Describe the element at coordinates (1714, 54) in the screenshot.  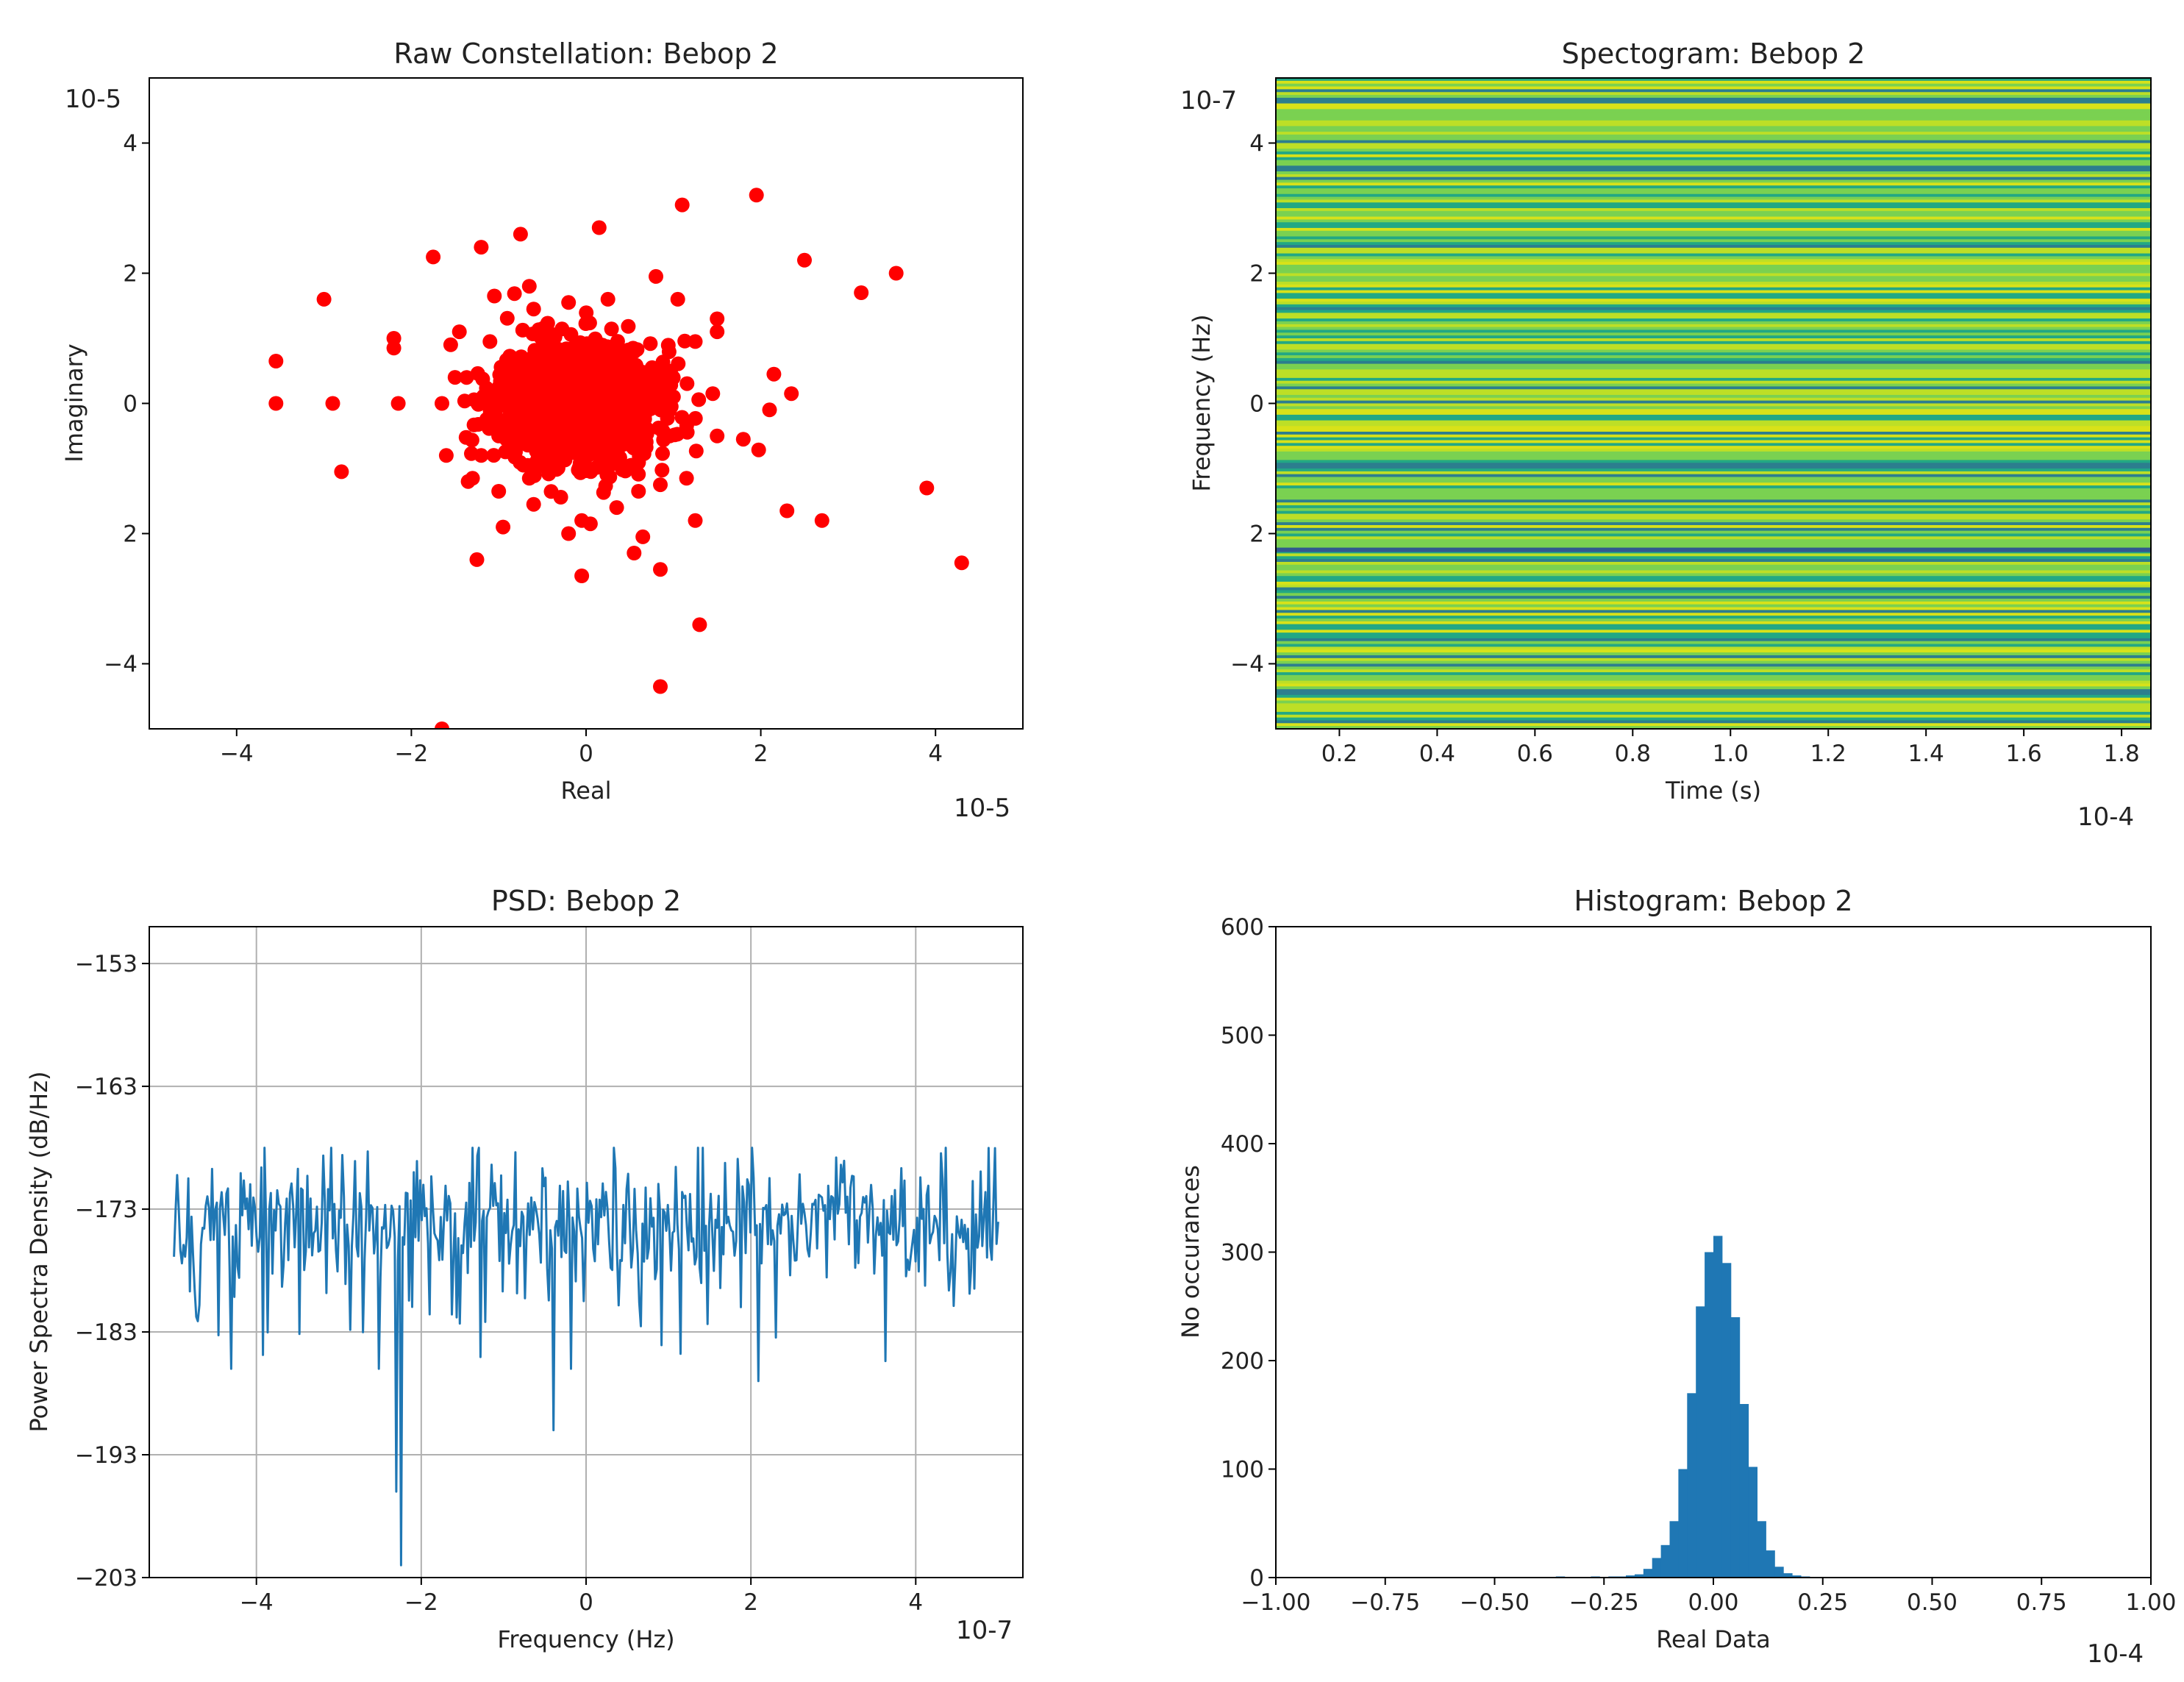
I see `spectrogram-title: Spectogram: Bebop 2` at that location.